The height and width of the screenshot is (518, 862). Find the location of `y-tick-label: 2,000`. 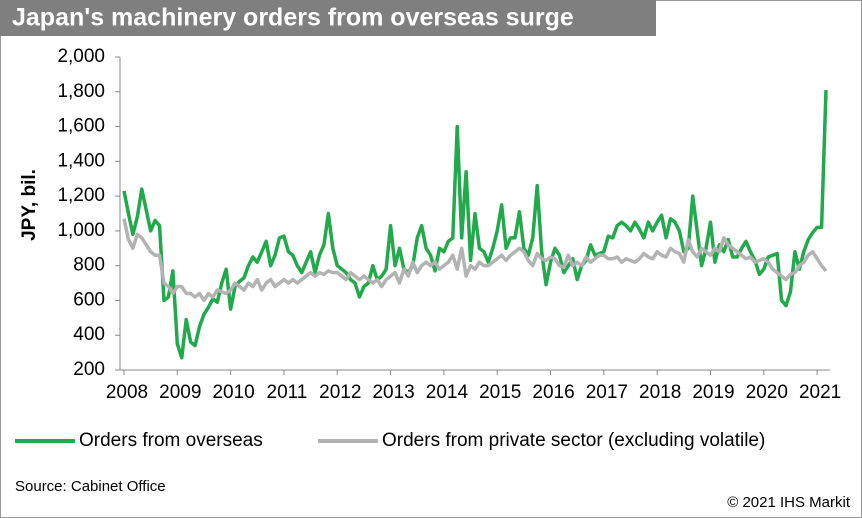

y-tick-label: 2,000 is located at coordinates (81, 56).